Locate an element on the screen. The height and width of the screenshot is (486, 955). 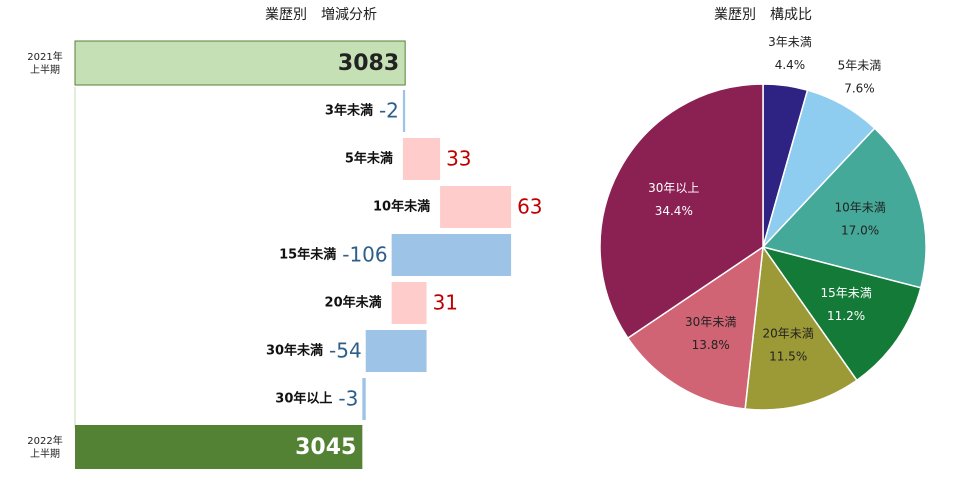
slice-category-label: 3年未満 is located at coordinates (790, 42).